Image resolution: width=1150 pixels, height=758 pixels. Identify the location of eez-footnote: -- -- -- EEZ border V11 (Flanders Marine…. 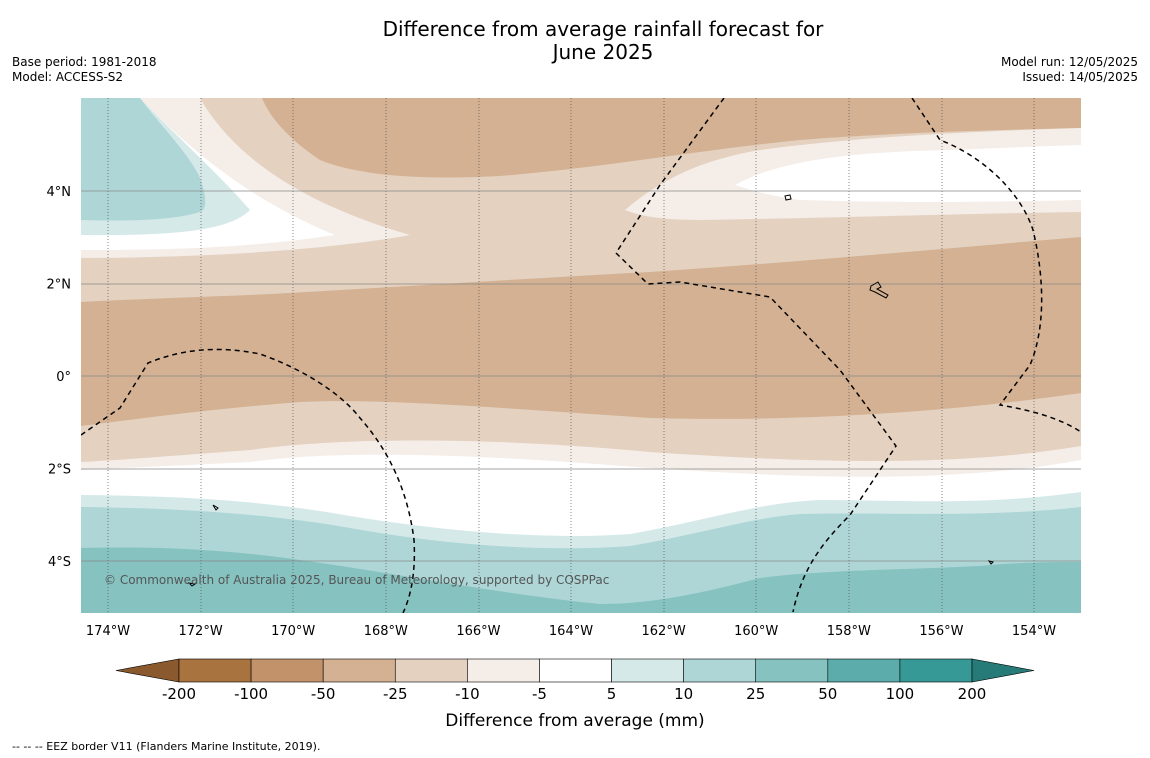
(166, 746).